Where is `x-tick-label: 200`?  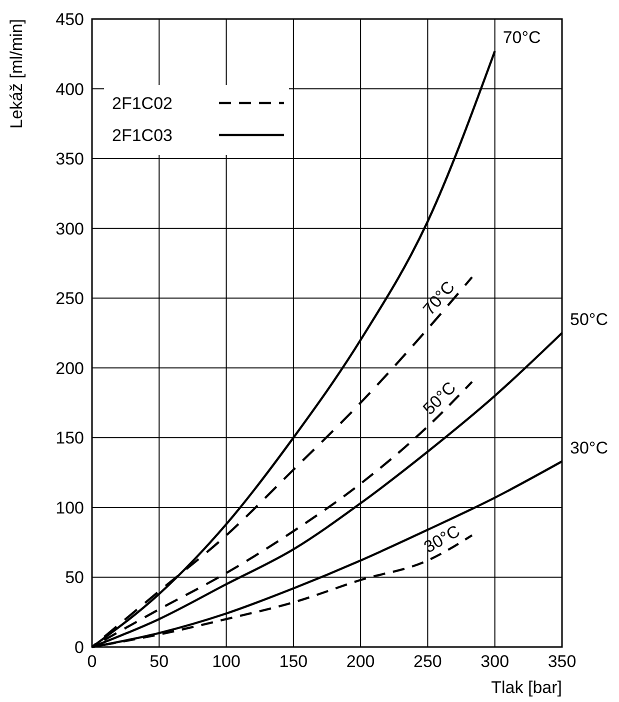
x-tick-label: 200 is located at coordinates (360, 661).